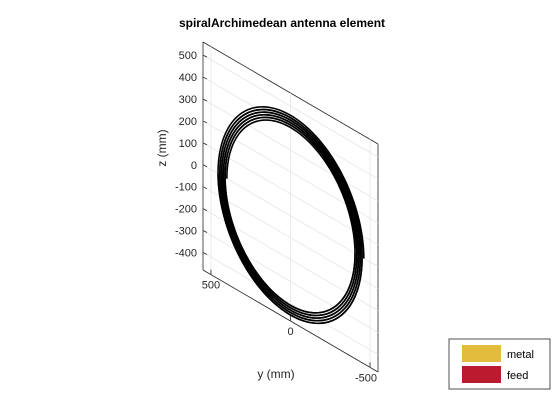 The image size is (560, 420). I want to click on legend: metal feed, so click(499, 364).